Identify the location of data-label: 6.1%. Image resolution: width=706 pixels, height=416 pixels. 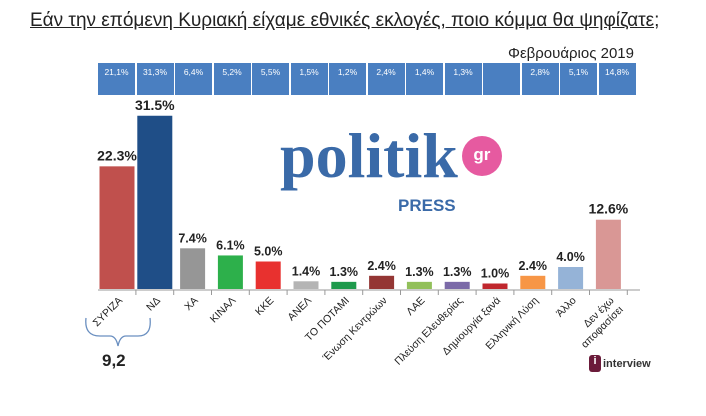
(230, 245).